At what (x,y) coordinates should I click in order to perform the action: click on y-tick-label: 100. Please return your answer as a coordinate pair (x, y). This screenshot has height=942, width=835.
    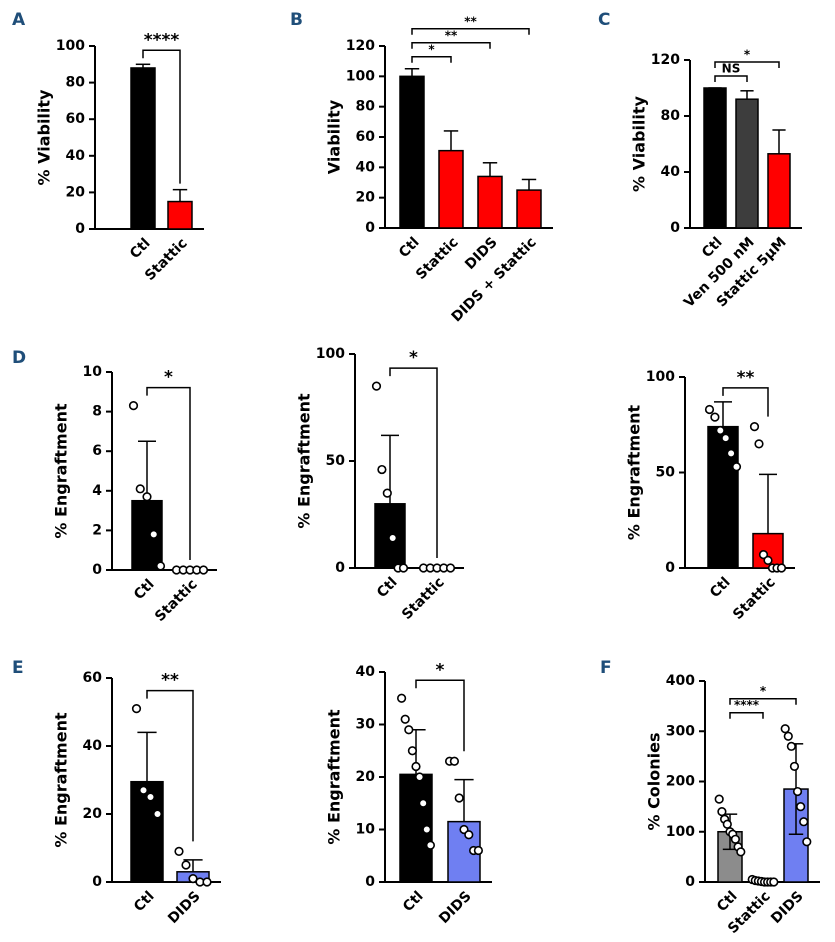
    Looking at the image, I should click on (680, 832).